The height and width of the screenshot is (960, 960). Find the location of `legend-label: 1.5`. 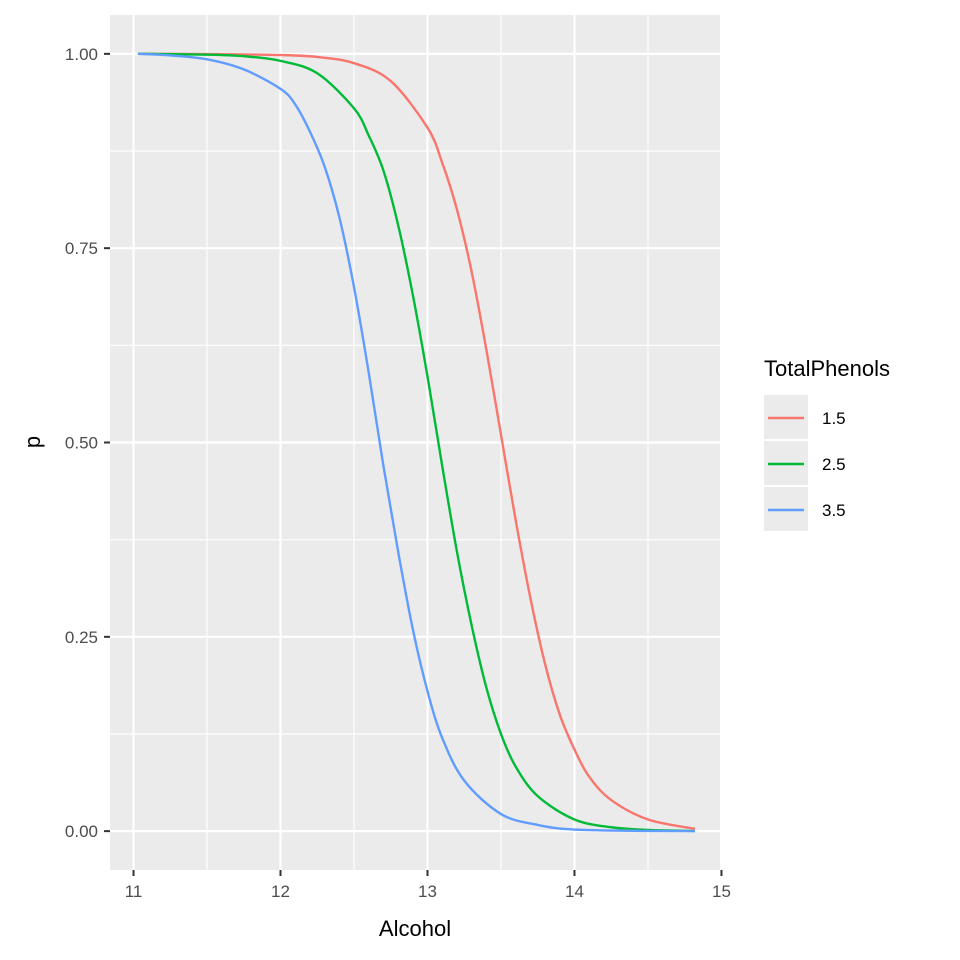

legend-label: 1.5 is located at coordinates (834, 418).